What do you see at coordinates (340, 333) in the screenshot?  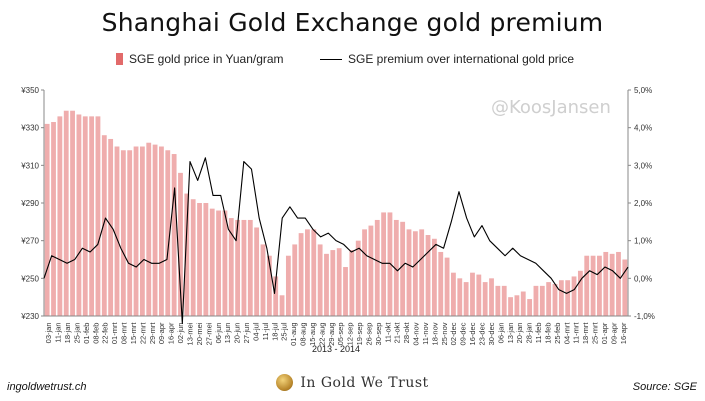 I see `x-tick-label: 05-sep` at bounding box center [340, 333].